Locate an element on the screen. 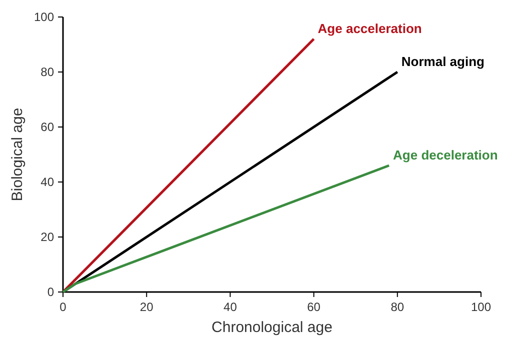 The height and width of the screenshot is (361, 520). y-tick-label: 20 is located at coordinates (47, 237).